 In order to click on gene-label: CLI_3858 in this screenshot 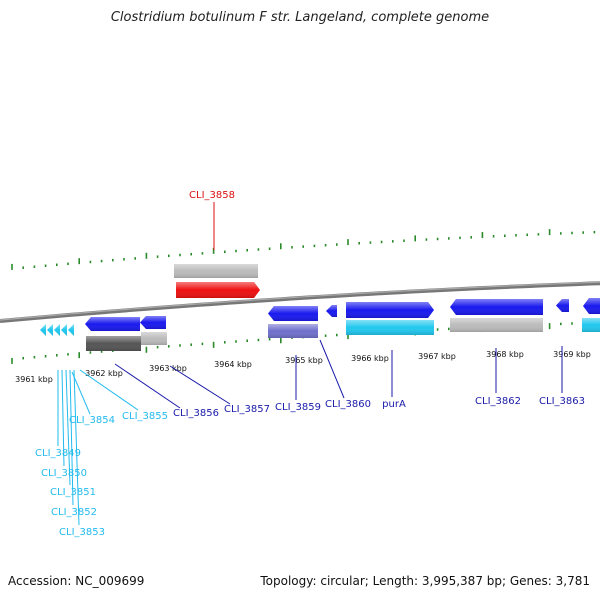, I will do `click(212, 195)`.